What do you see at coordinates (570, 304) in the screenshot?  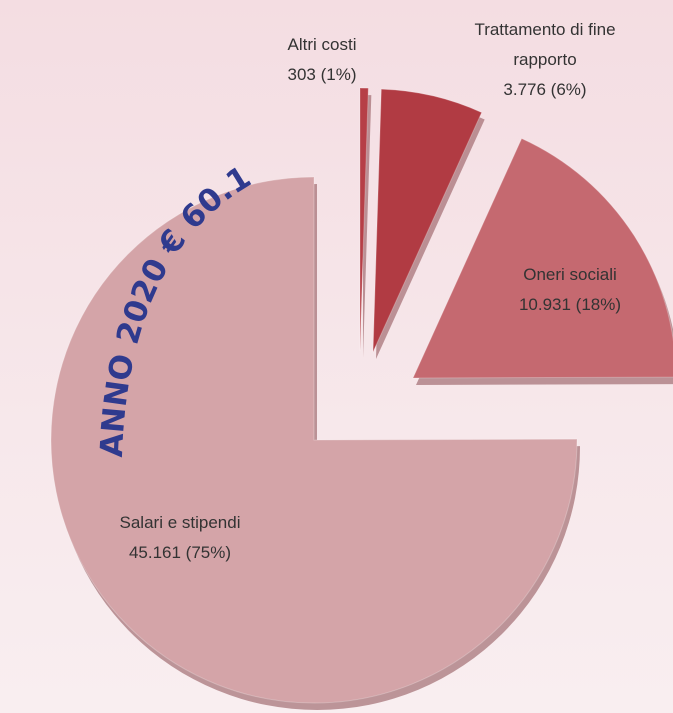 I see `slice-value: 10.931 (18%)` at bounding box center [570, 304].